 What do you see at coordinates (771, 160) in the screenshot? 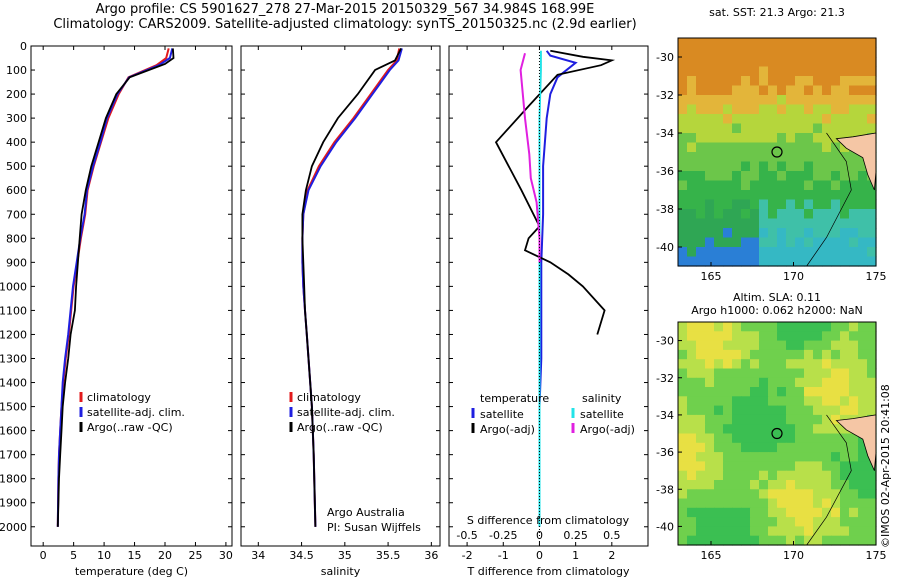
I see `sst-map-panel: -30 -32 -34 -36 -38 -40 165 170 175` at bounding box center [771, 160].